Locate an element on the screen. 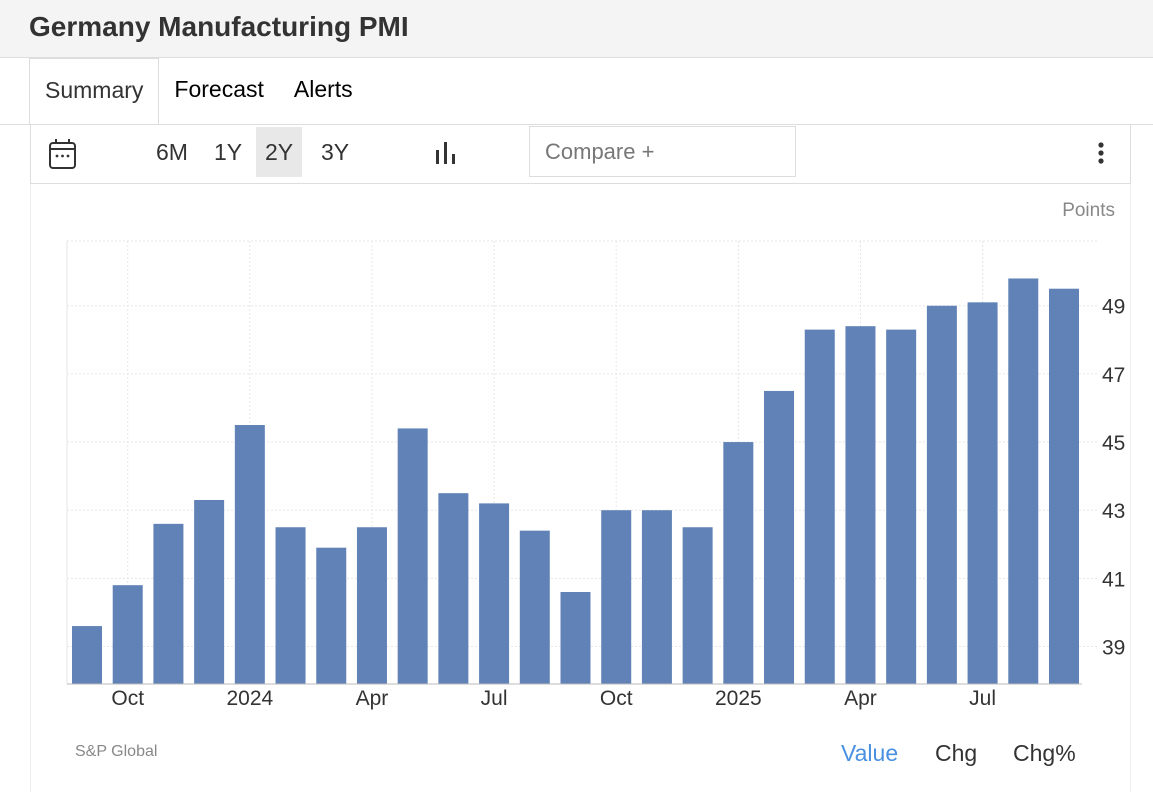 This screenshot has width=1153, height=792. bar: Apr 2025: 48.4 is located at coordinates (860, 505).